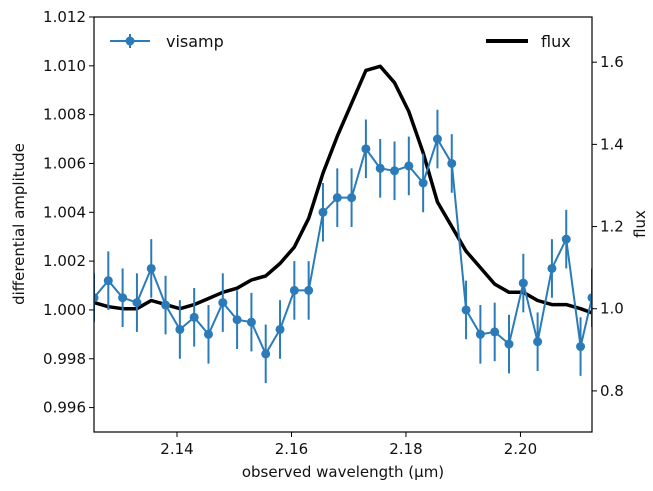  I want to click on y-right-tick-label-0: 0.8, so click(612, 391).